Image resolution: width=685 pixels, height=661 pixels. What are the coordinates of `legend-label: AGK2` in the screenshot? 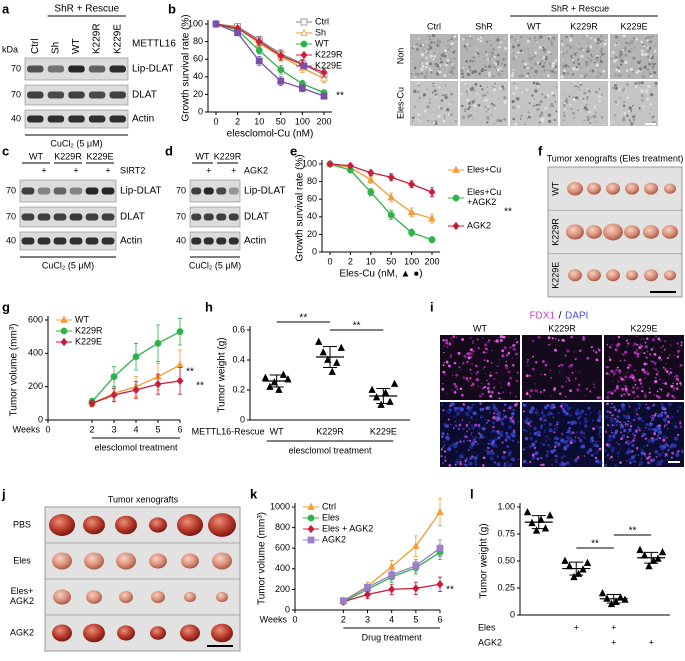 It's located at (479, 225).